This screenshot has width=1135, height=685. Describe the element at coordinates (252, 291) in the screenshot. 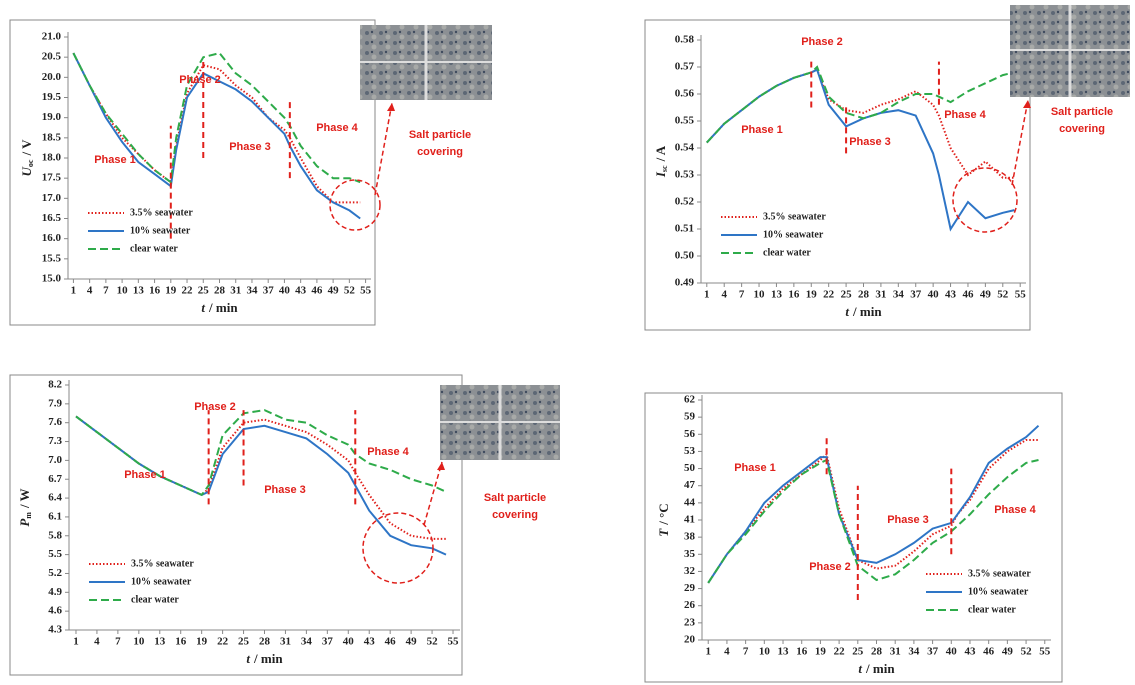

I see `x-tick-label: 34` at that location.